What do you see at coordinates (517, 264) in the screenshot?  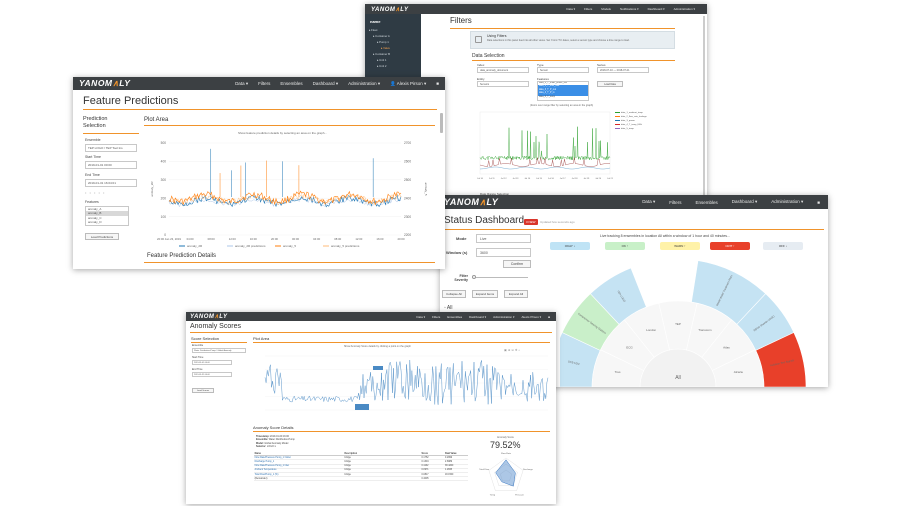 I see `confirm-button: Confirm` at bounding box center [517, 264].